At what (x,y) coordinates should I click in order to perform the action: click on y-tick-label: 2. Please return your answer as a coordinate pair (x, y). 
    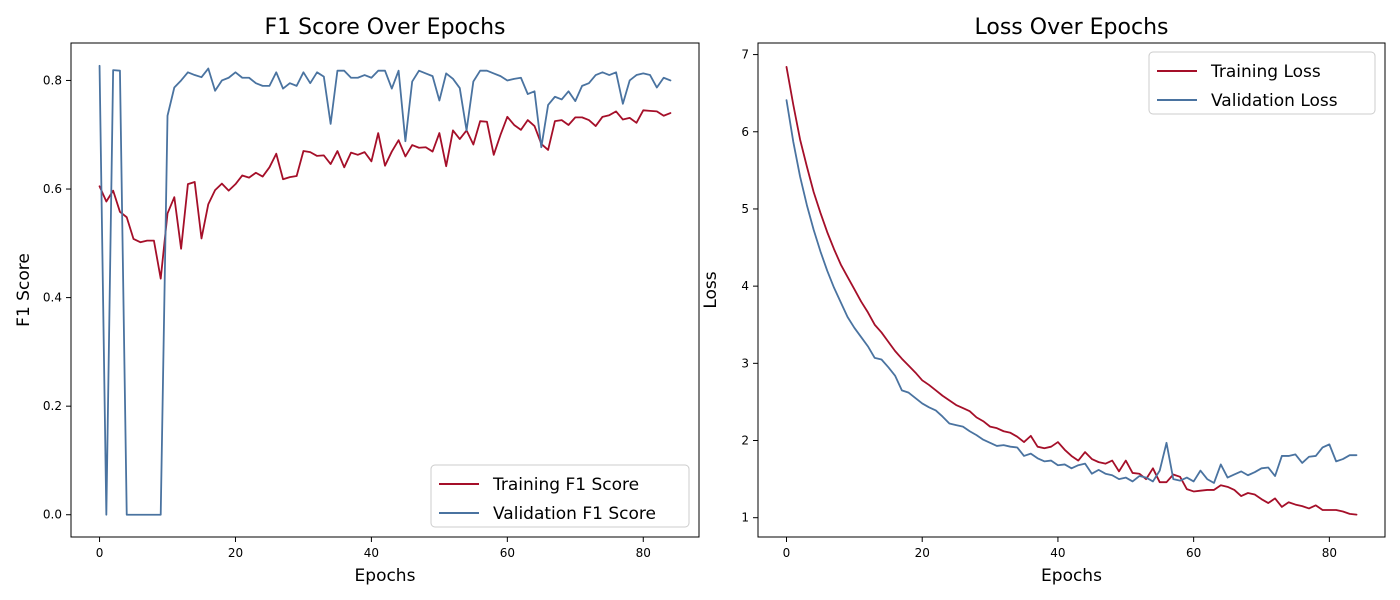
    Looking at the image, I should click on (745, 441).